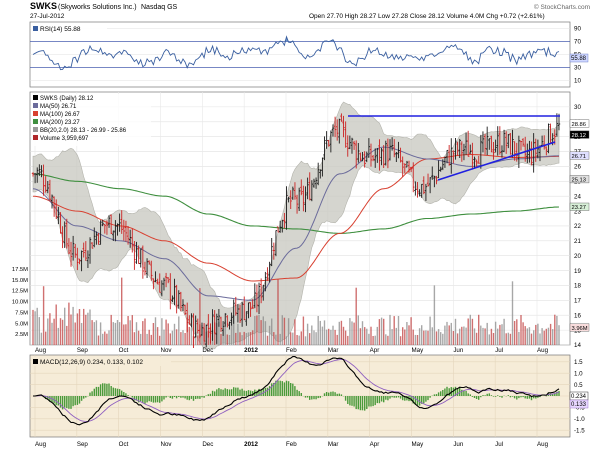 This screenshot has height=455, width=600. Describe the element at coordinates (577, 256) in the screenshot. I see `price-tick-label: 20` at that location.